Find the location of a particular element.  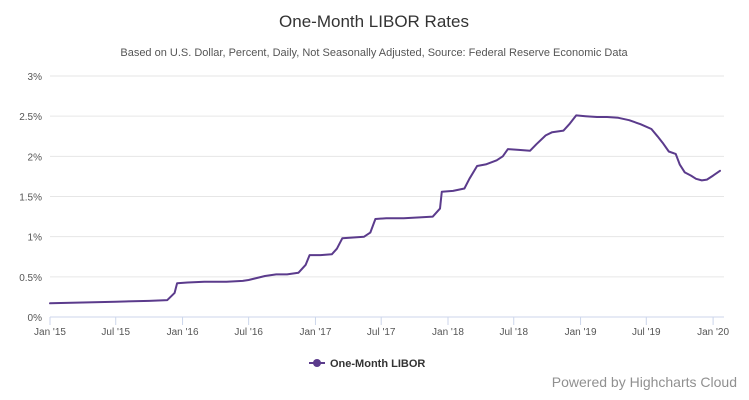

x-tick-label: Jan '15 is located at coordinates (50, 332).